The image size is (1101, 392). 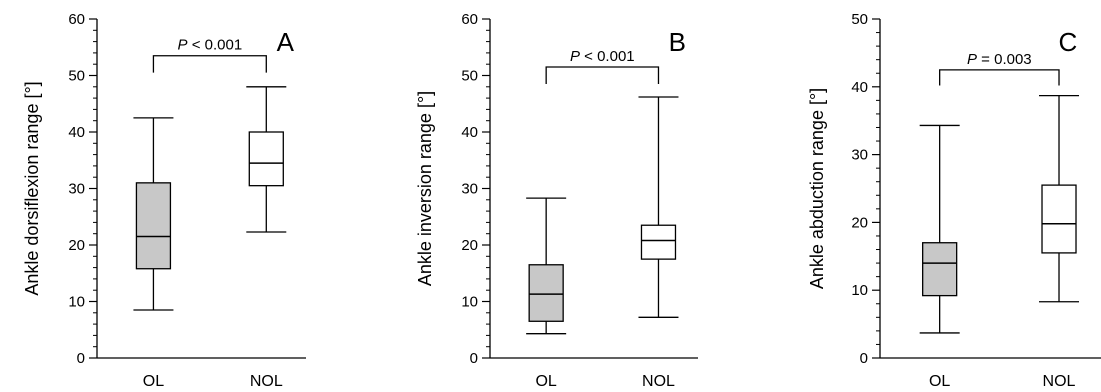 I want to click on panel-letter: B, so click(x=677, y=42).